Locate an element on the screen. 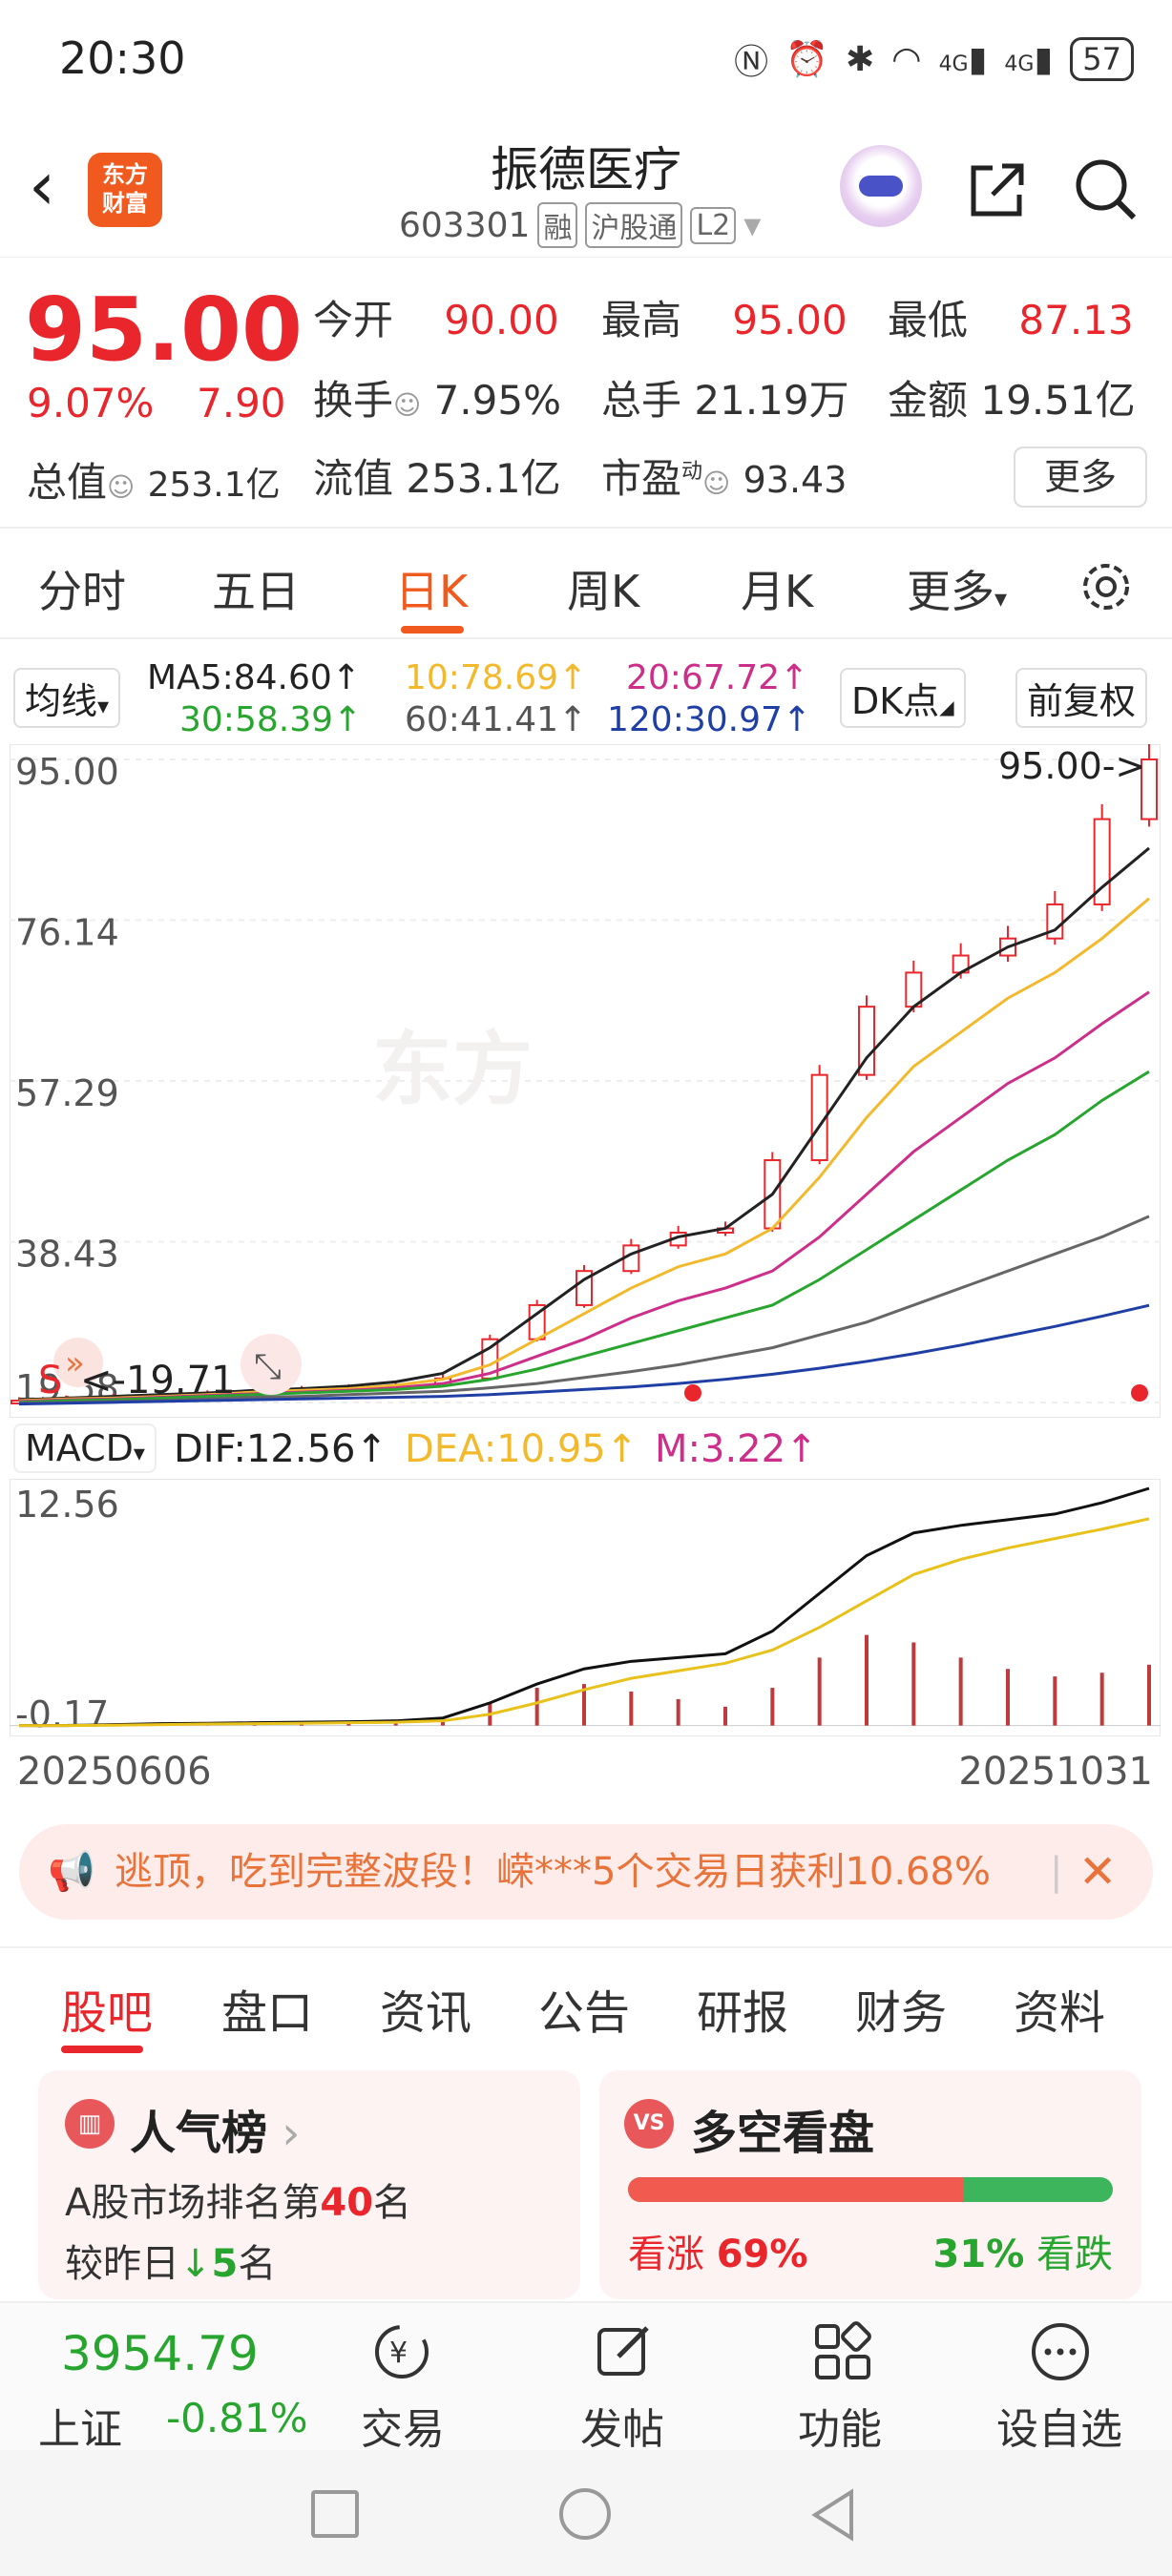 The image size is (1172, 2576). long-short-card: VS 多空看盘 看涨 69% 31% 看跌 is located at coordinates (870, 2184).